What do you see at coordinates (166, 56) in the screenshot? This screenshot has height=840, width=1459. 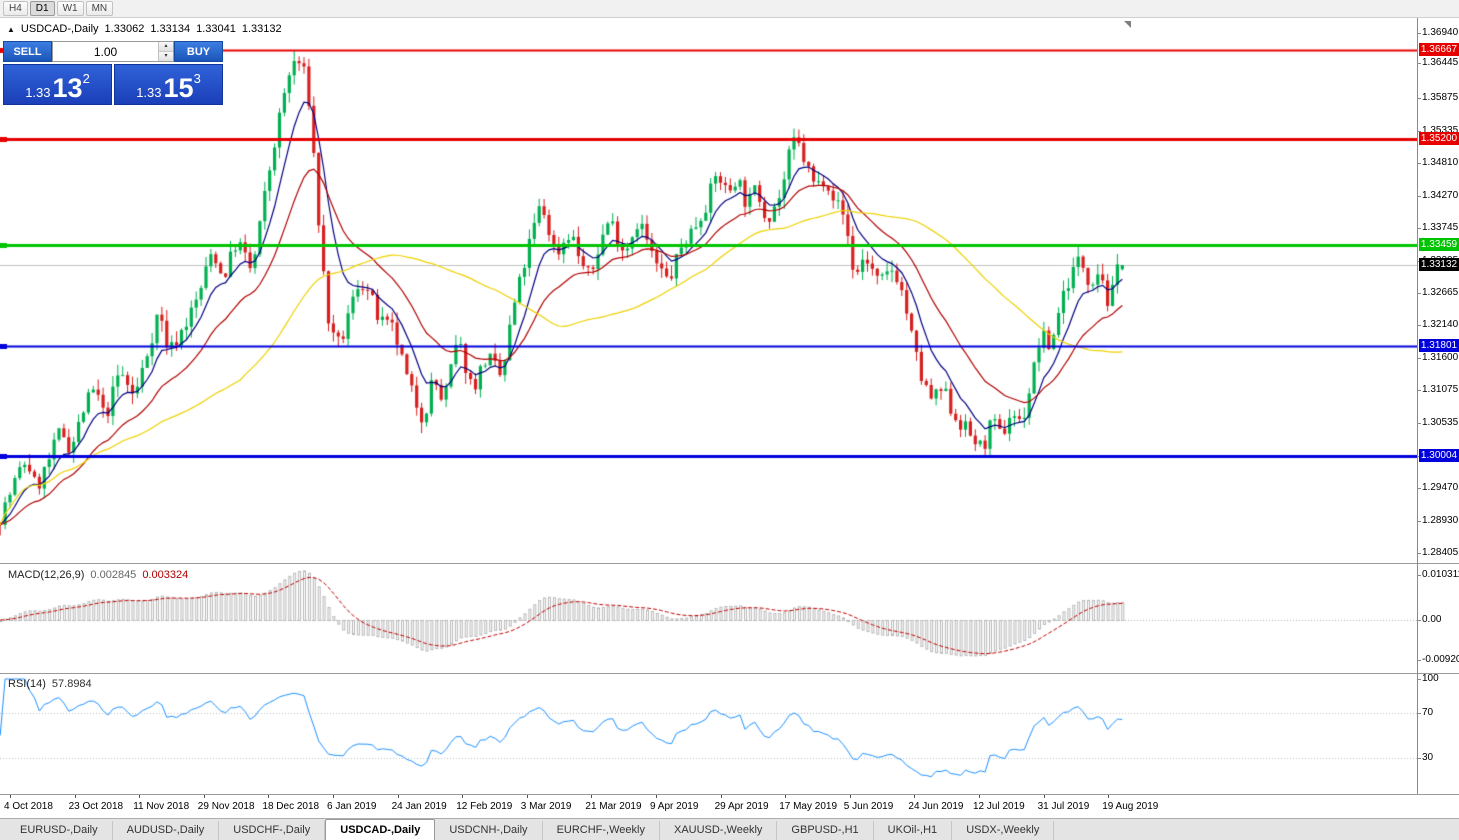 I see `volume-decrease-button: ▾` at bounding box center [166, 56].